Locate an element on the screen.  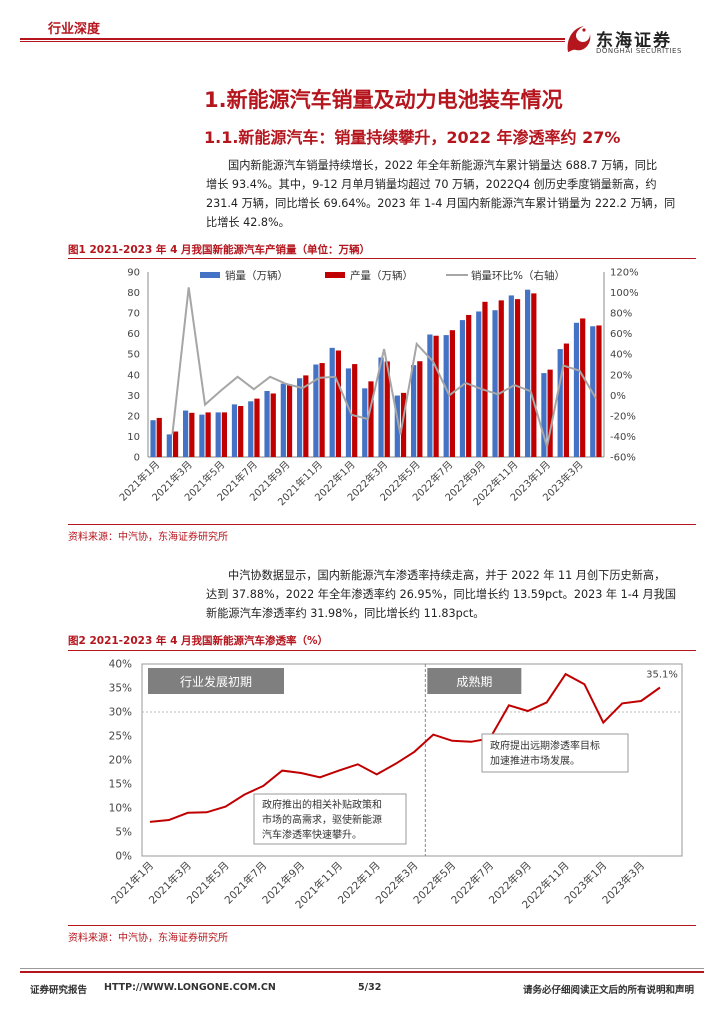
right-tick-label: 40% is located at coordinates (621, 355).